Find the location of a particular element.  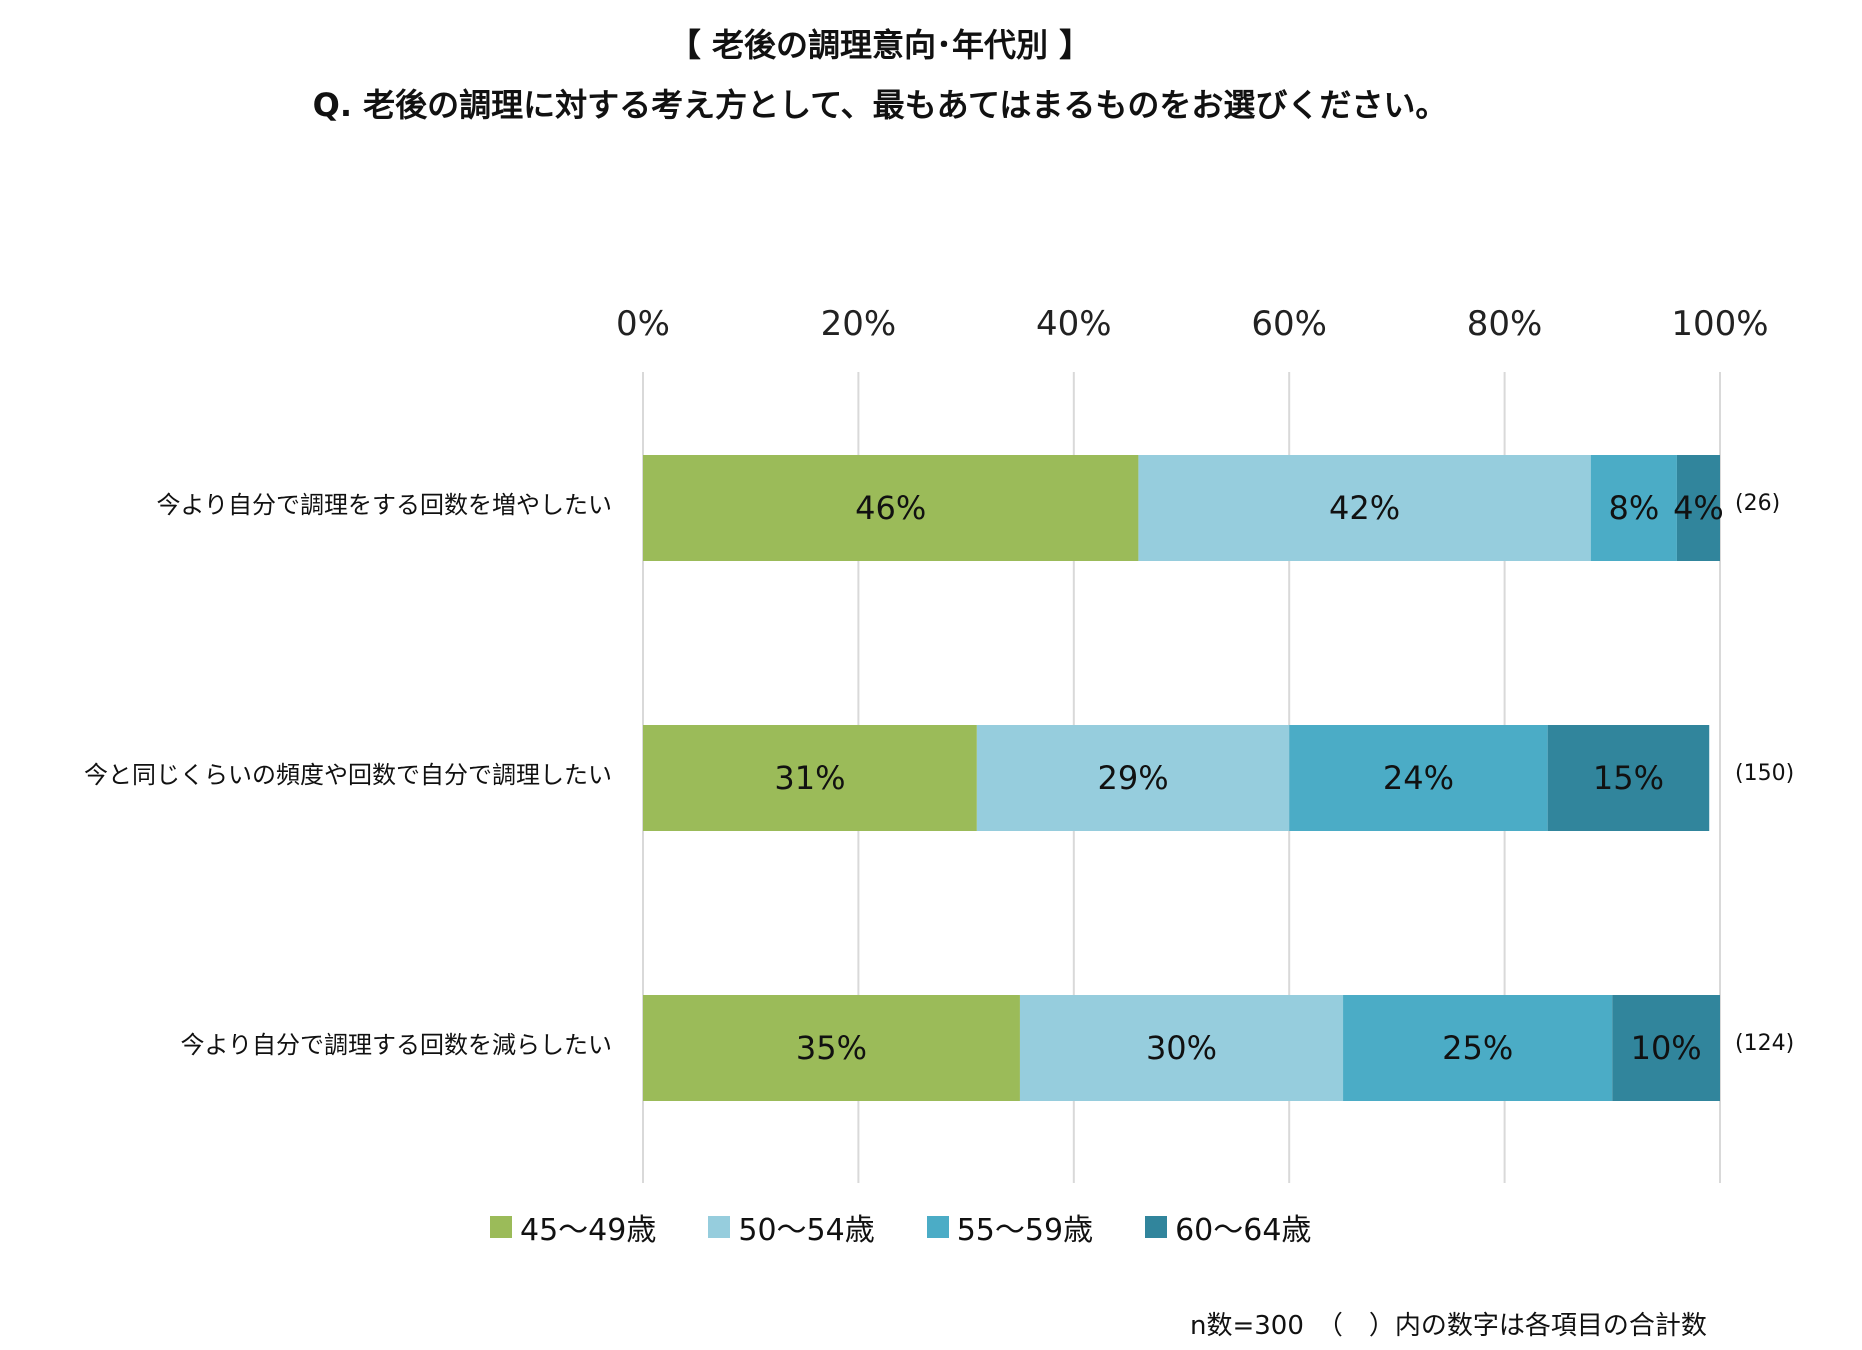

legend-label: 50～54歳 is located at coordinates (806, 1230).